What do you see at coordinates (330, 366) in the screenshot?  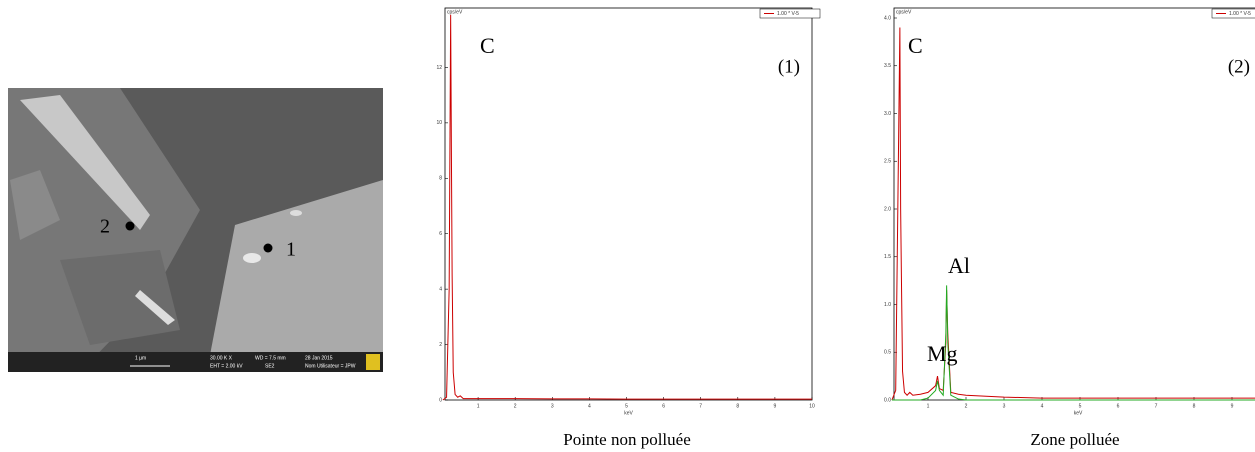 I see `sem-info-text: Nom Utilisateur = JPW` at bounding box center [330, 366].